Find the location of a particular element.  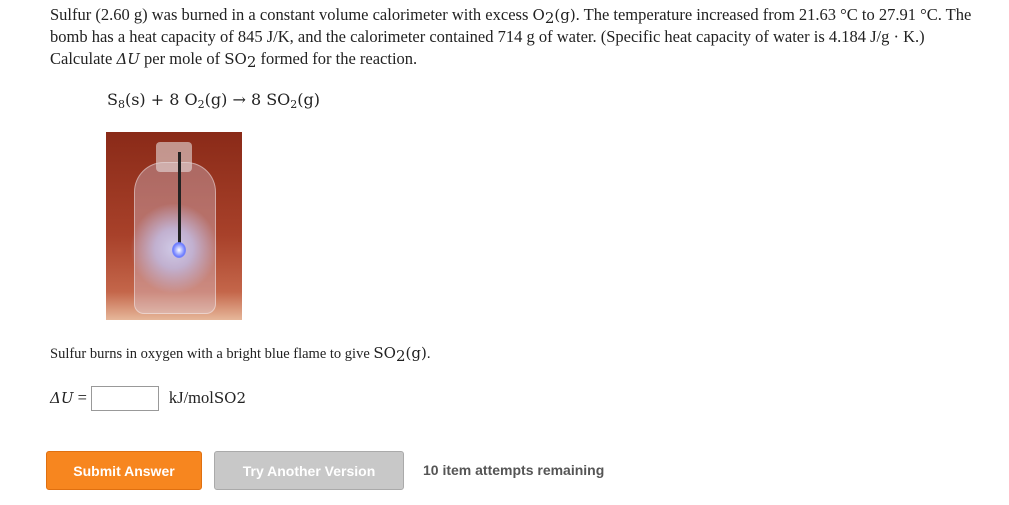

text: formed for the reaction. is located at coordinates (337, 58).